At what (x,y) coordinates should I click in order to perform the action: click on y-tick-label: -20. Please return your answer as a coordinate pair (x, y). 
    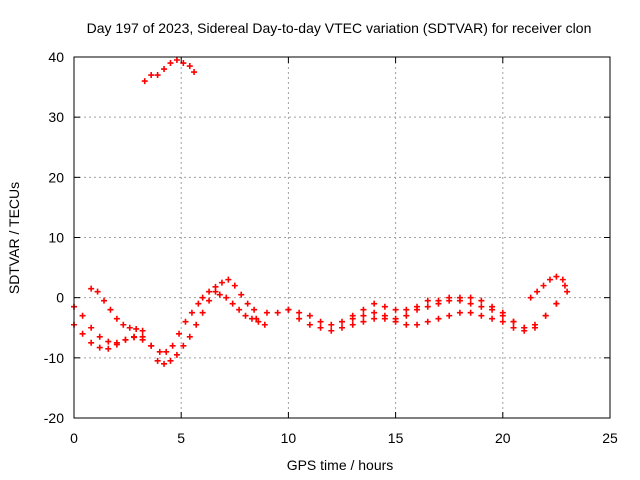
    Looking at the image, I should click on (54, 418).